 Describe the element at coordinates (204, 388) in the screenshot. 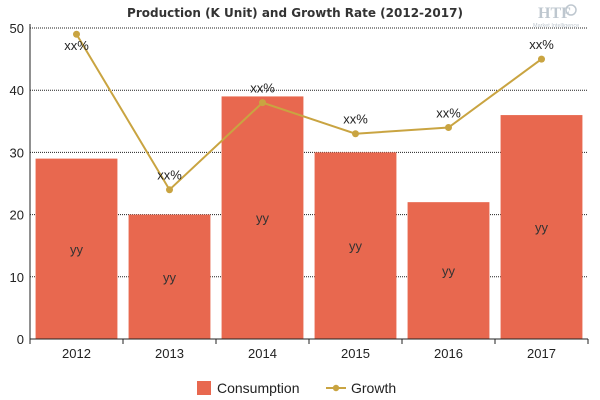

I see `legend-swatch-consumption` at that location.